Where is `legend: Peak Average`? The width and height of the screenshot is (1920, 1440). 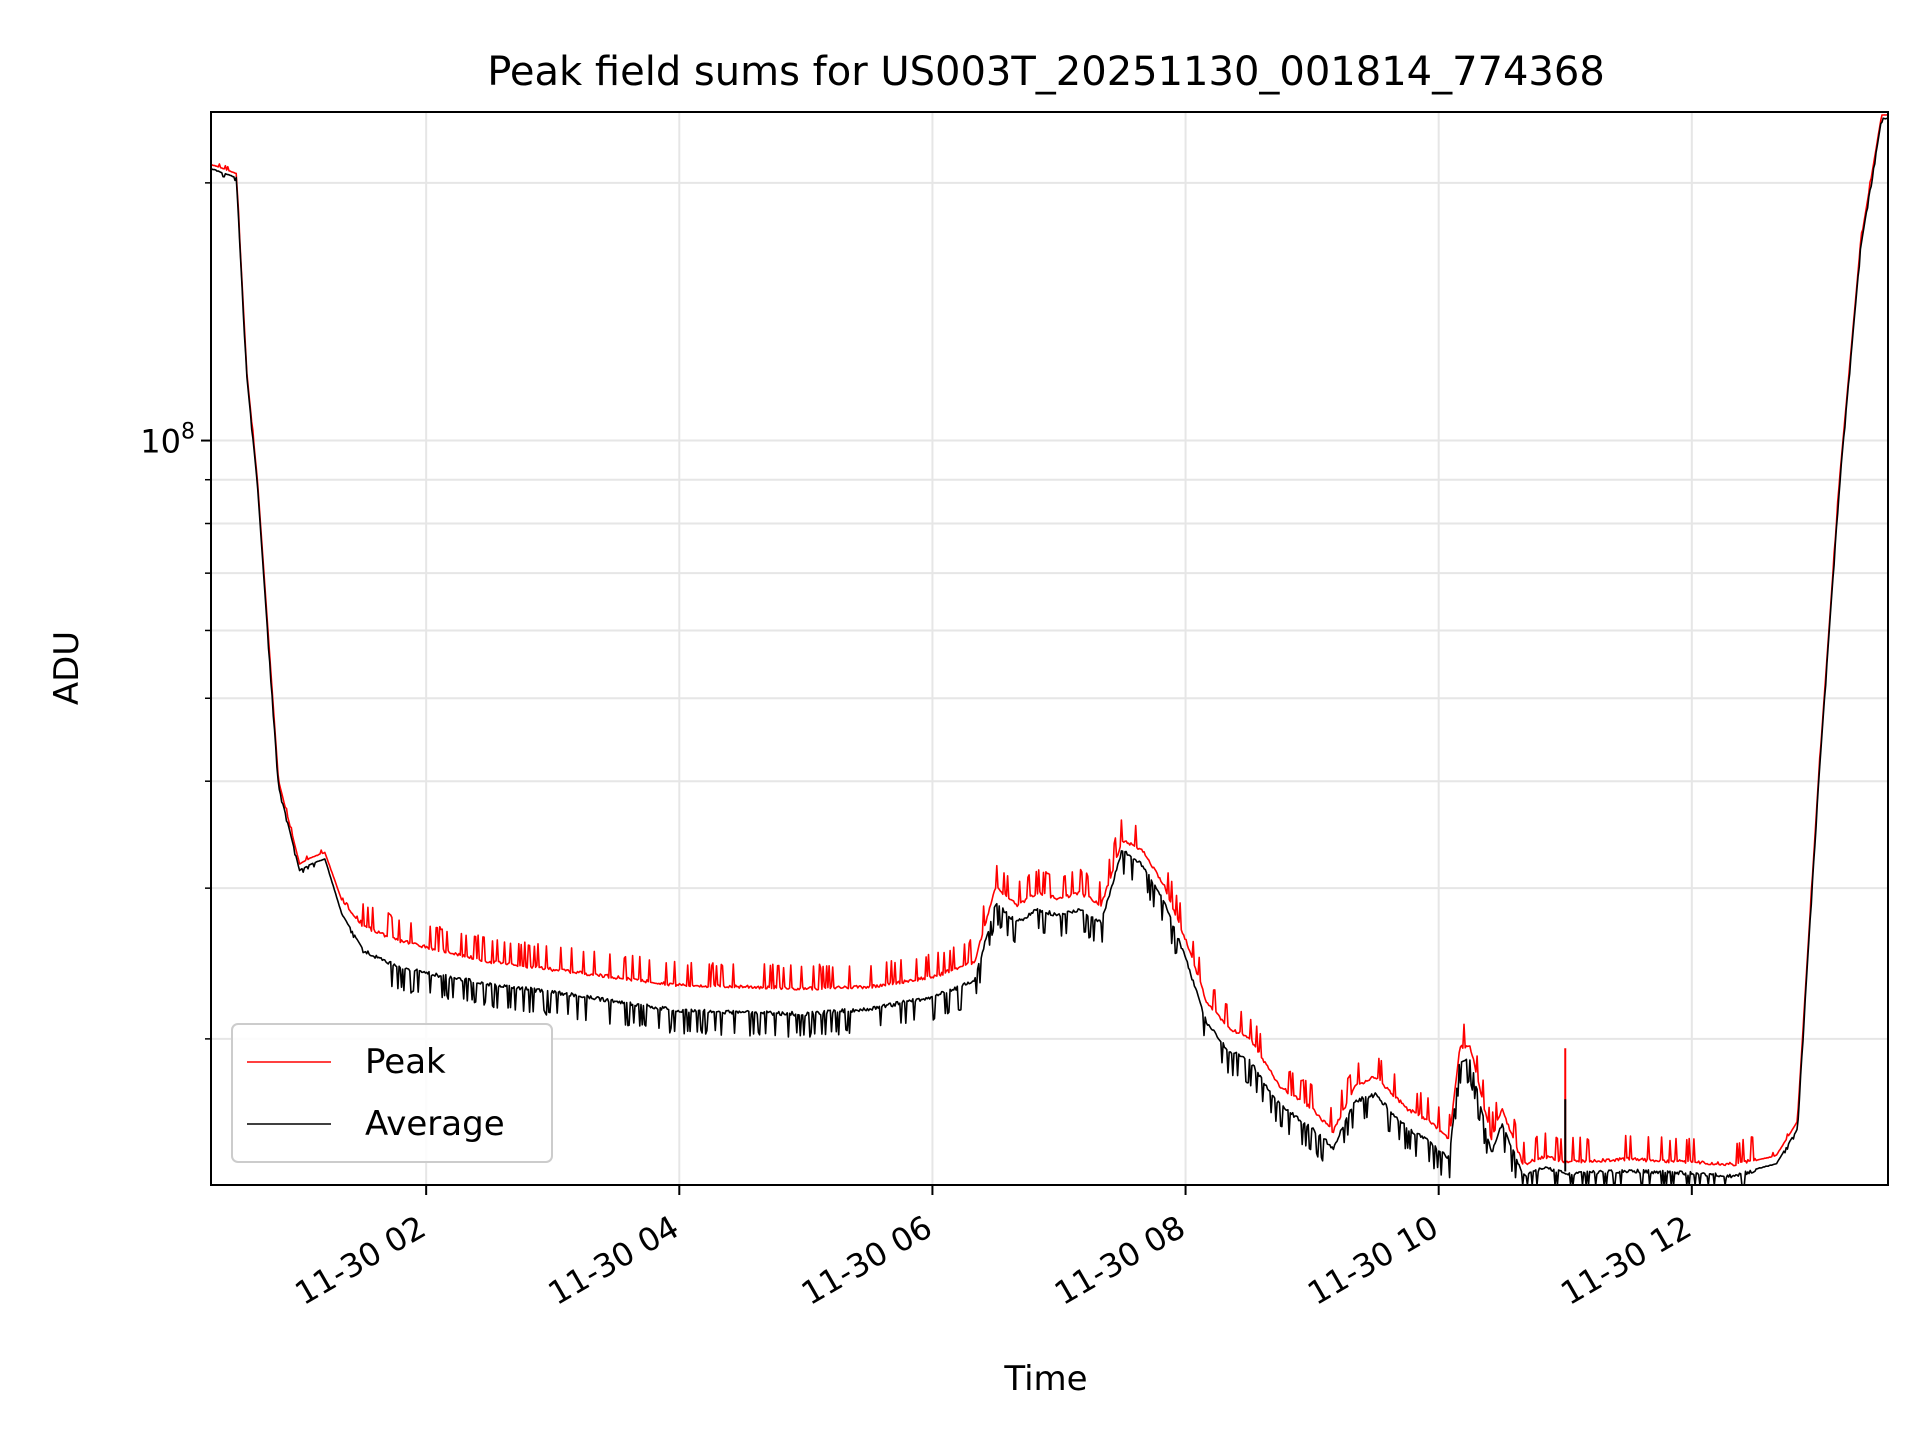 legend: Peak Average is located at coordinates (392, 1093).